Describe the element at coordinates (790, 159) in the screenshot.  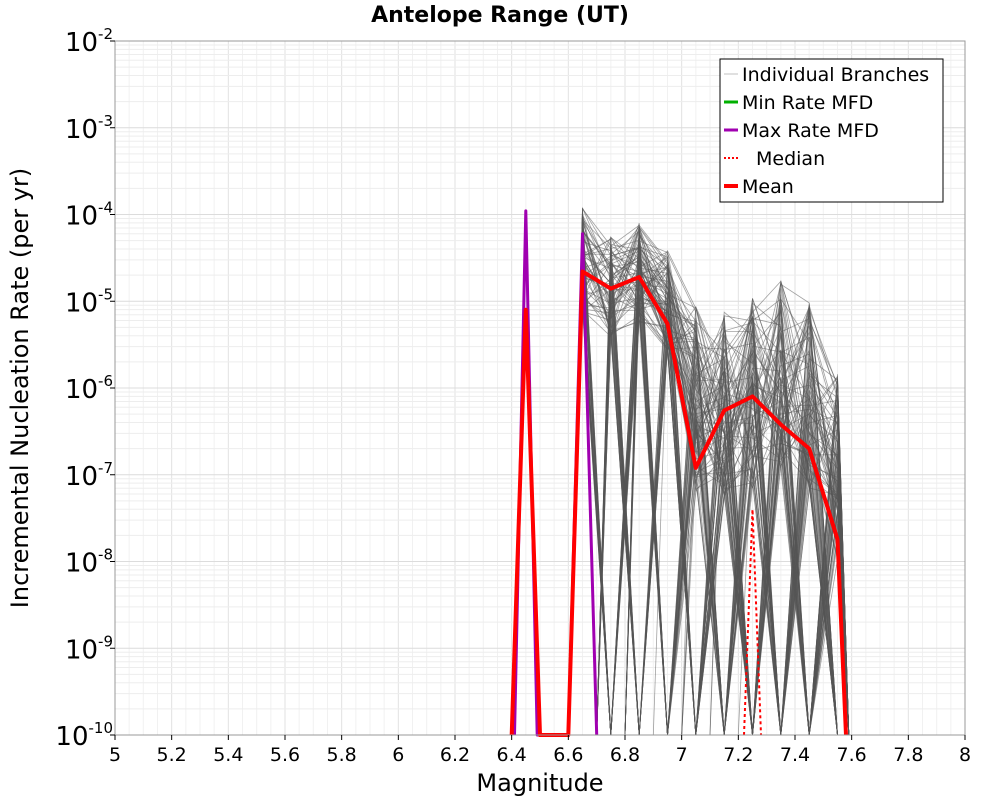
I see `legend-label: Median` at that location.